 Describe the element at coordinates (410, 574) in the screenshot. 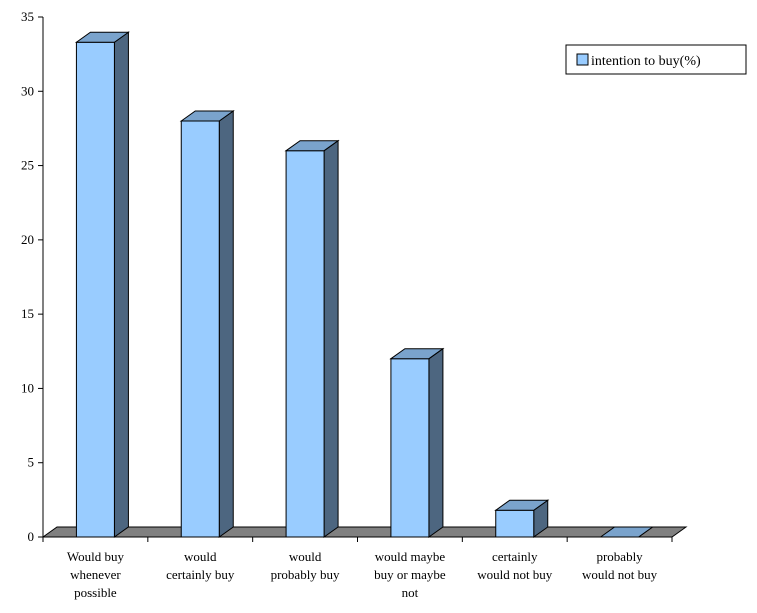

I see `x-category-label: would maybe buy or maybe not` at that location.